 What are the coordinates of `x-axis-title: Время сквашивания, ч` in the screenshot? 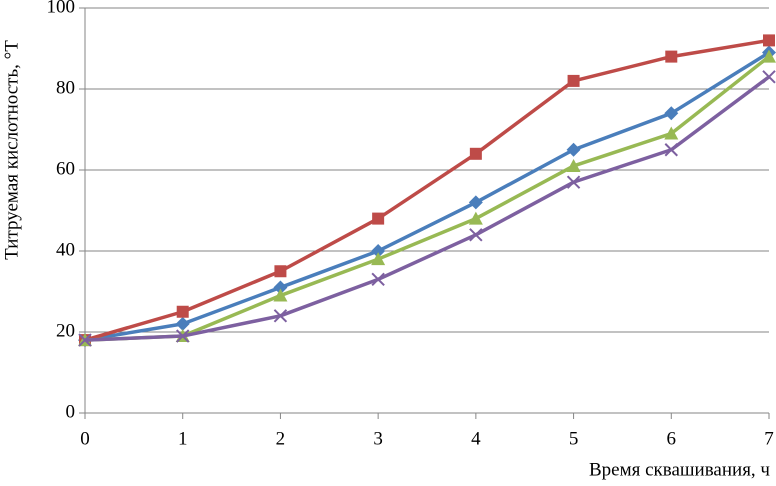 It's located at (679, 469).